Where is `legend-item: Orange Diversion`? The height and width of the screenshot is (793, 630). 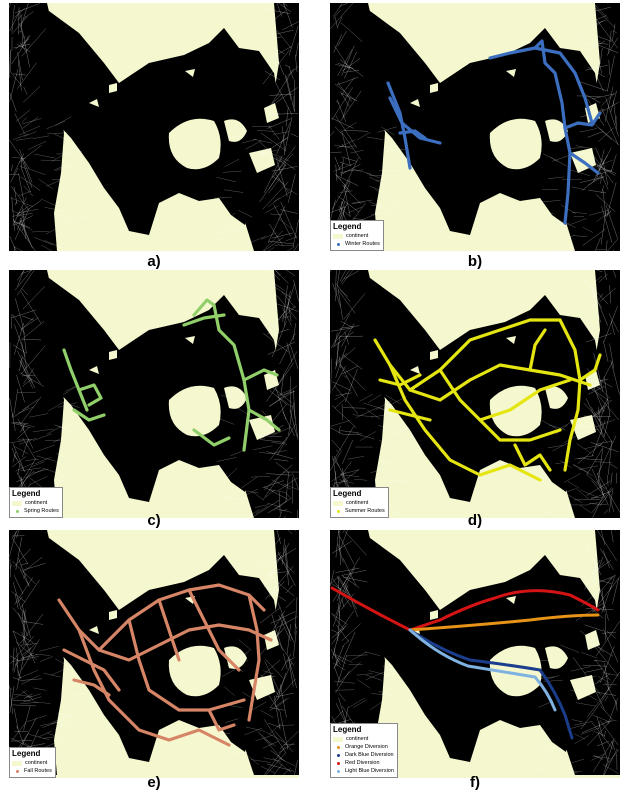
legend-item: Orange Diversion is located at coordinates (363, 747).